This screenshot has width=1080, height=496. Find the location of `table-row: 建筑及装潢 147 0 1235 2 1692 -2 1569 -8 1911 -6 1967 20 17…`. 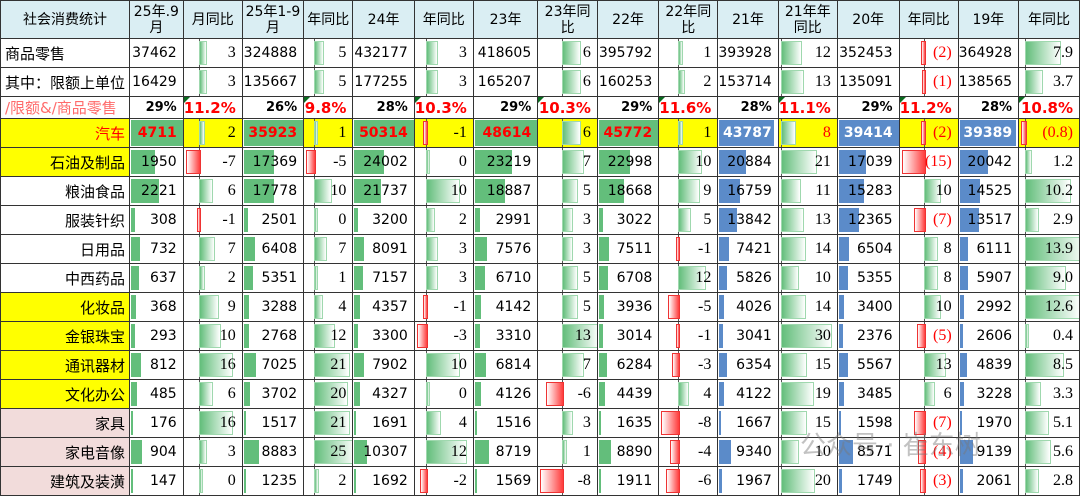

table-row: 建筑及装潢 147 0 1235 2 1692 -2 1569 -8 1911 -6 1967 20 17… is located at coordinates (540, 481).